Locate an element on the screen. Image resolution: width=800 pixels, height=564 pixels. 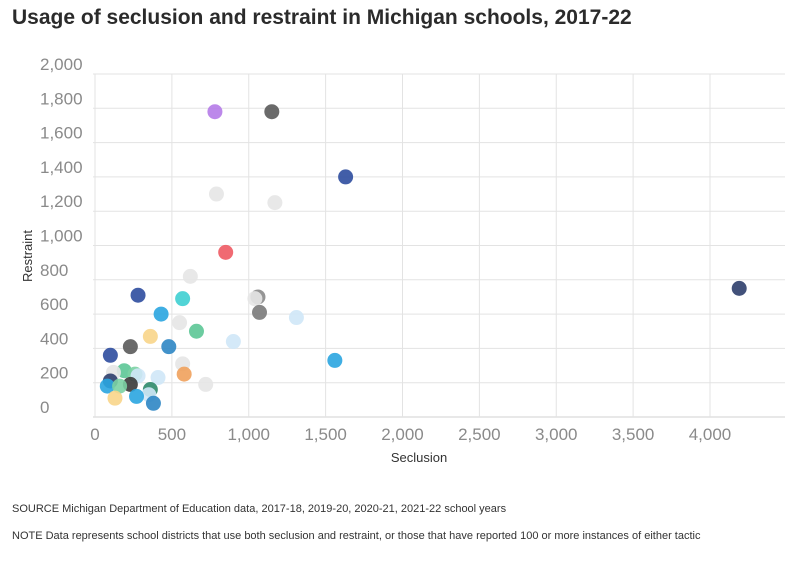
y-tick-label: 1,000 is located at coordinates (61, 236).